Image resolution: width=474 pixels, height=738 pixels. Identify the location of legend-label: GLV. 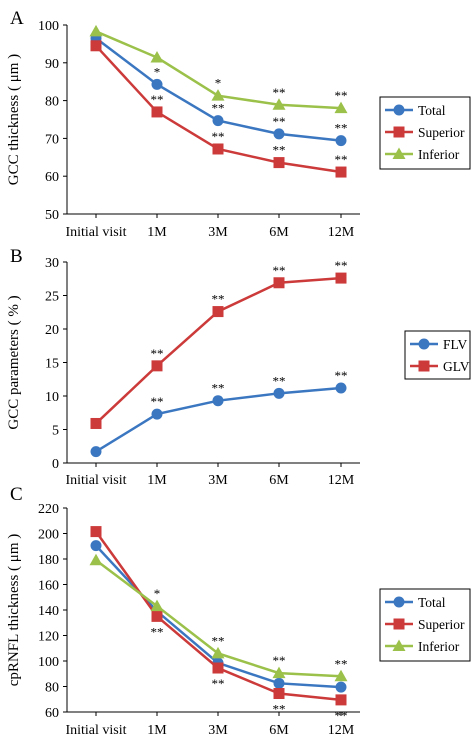
(456, 366).